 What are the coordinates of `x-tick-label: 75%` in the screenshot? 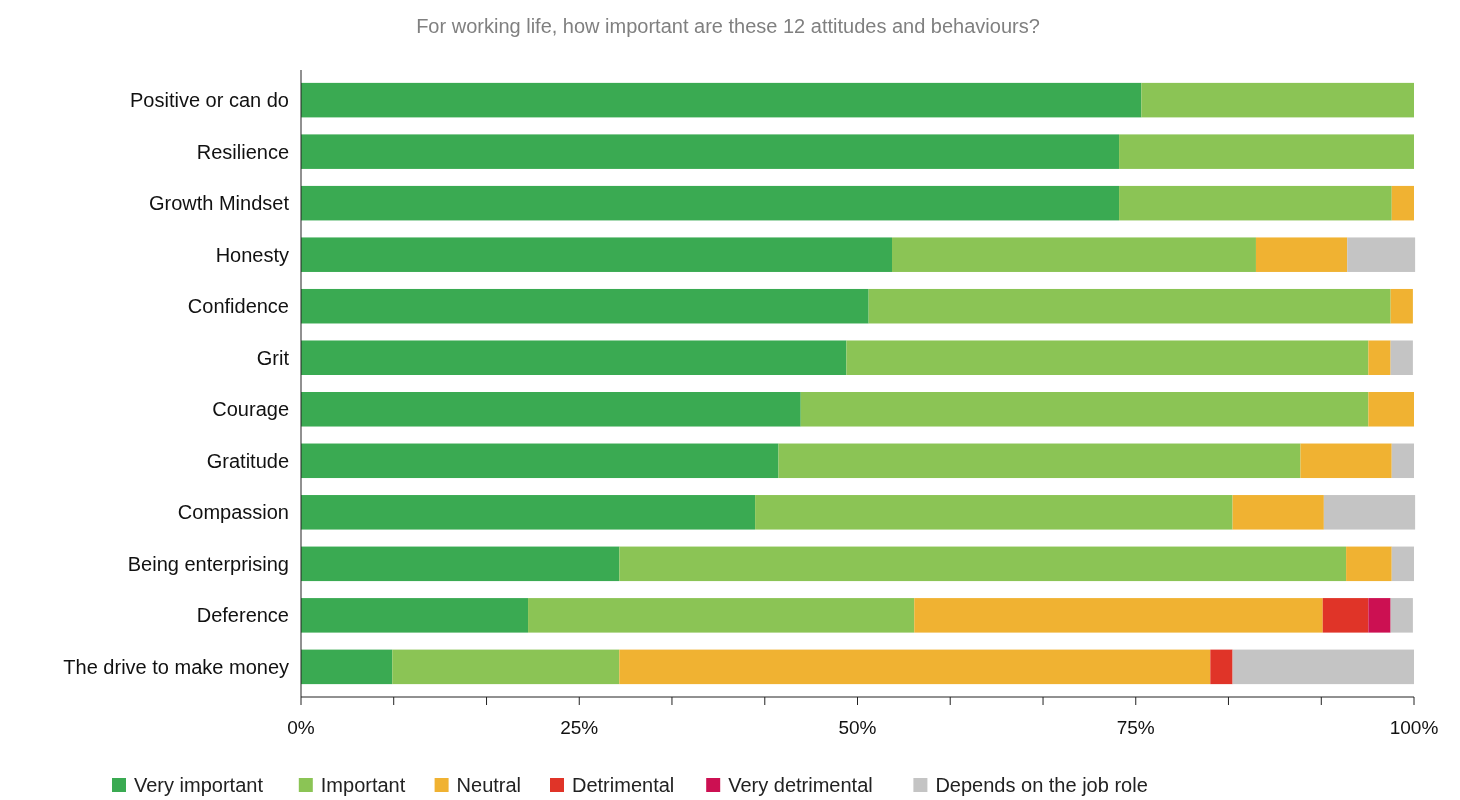 It's located at (1135, 727).